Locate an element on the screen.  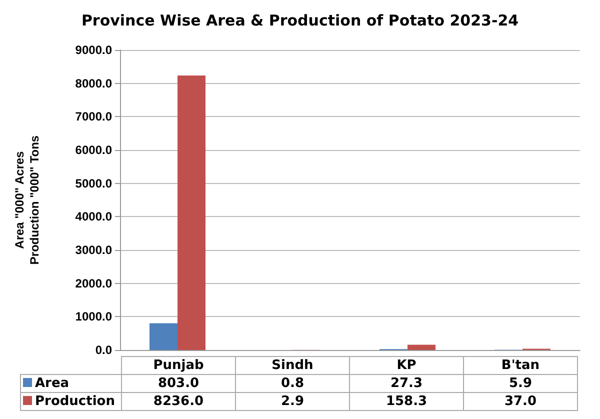
y-tick-label: 1000.0 is located at coordinates (93, 317).